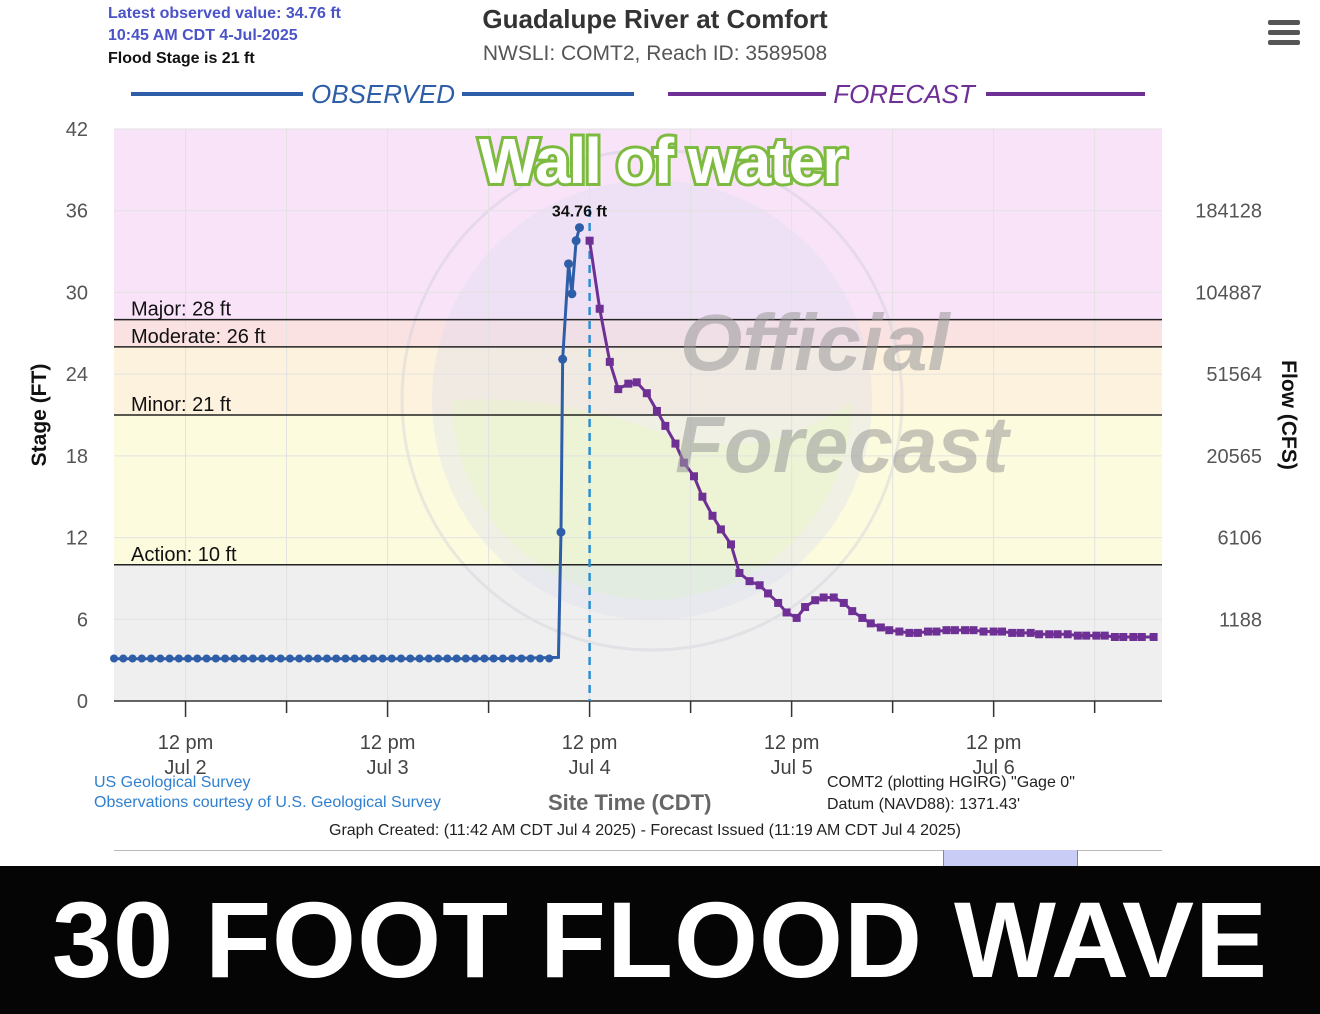 The height and width of the screenshot is (1014, 1320). I want to click on moderate-flood-band, so click(638, 333).